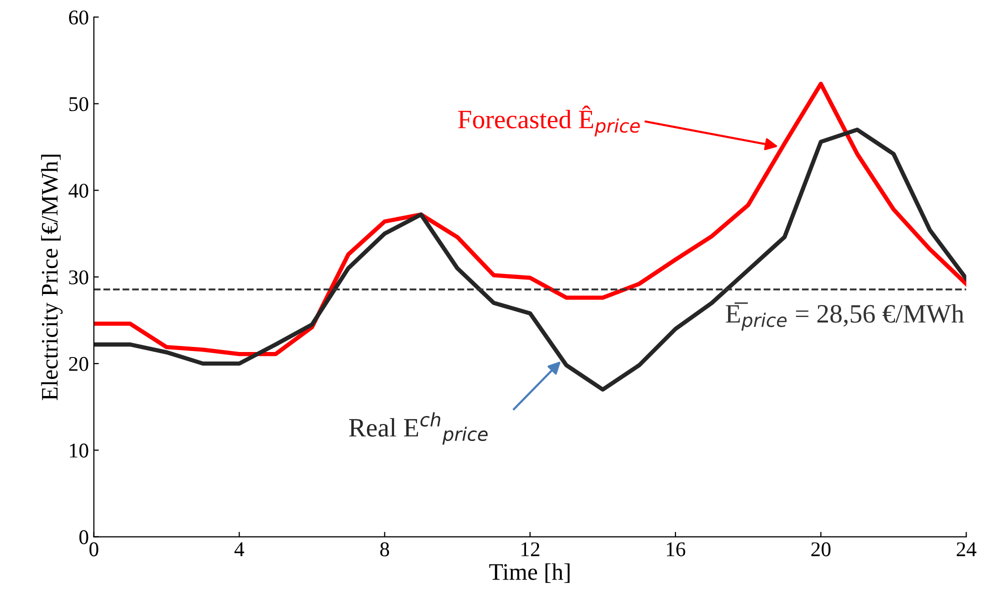 The width and height of the screenshot is (988, 610). I want to click on text: Real E$^{ch}$$_{price}$, so click(418, 428).